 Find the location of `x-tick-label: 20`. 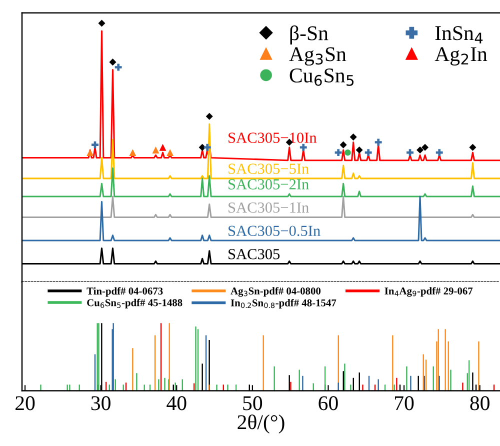

x-tick-label: 20 is located at coordinates (25, 403).